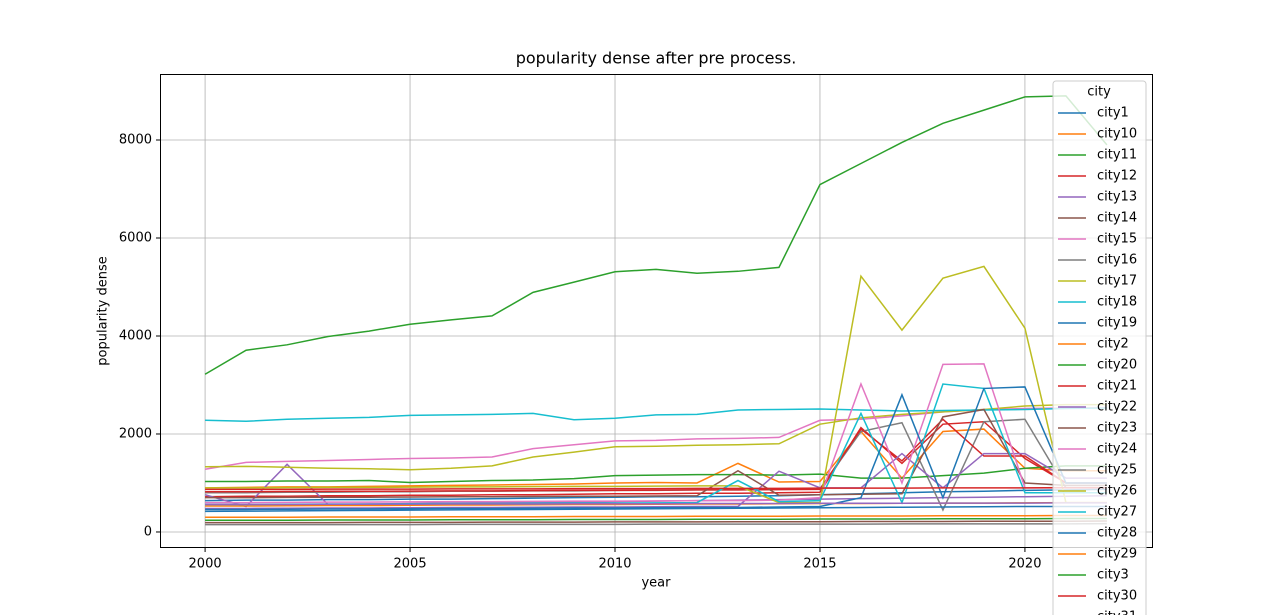  I want to click on legend-label: city28, so click(1117, 533).